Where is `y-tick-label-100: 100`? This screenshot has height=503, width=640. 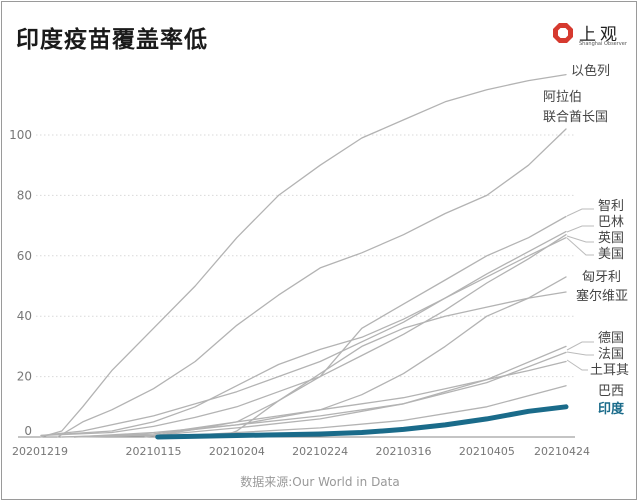
y-tick-label-100: 100 is located at coordinates (20, 135).